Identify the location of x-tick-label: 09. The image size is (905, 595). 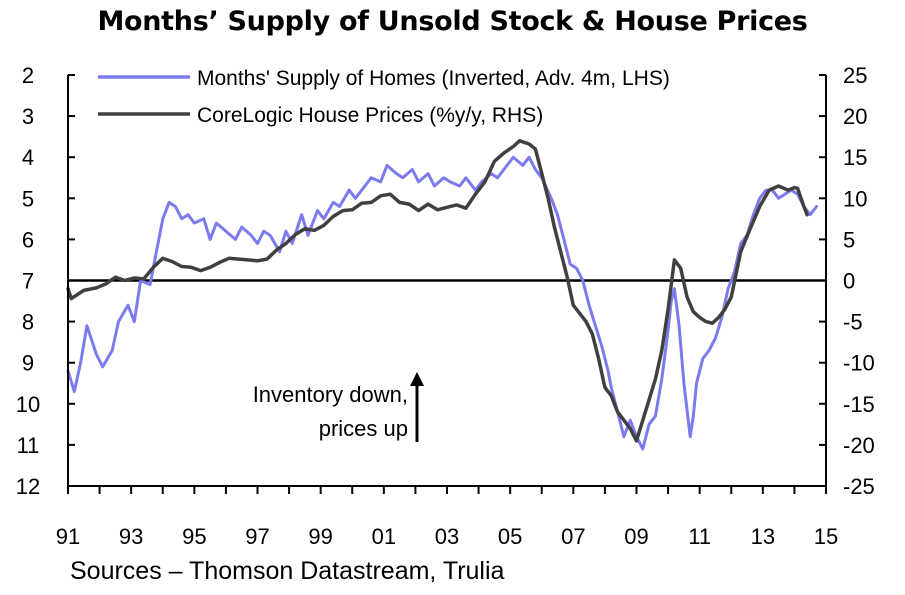
(636, 536).